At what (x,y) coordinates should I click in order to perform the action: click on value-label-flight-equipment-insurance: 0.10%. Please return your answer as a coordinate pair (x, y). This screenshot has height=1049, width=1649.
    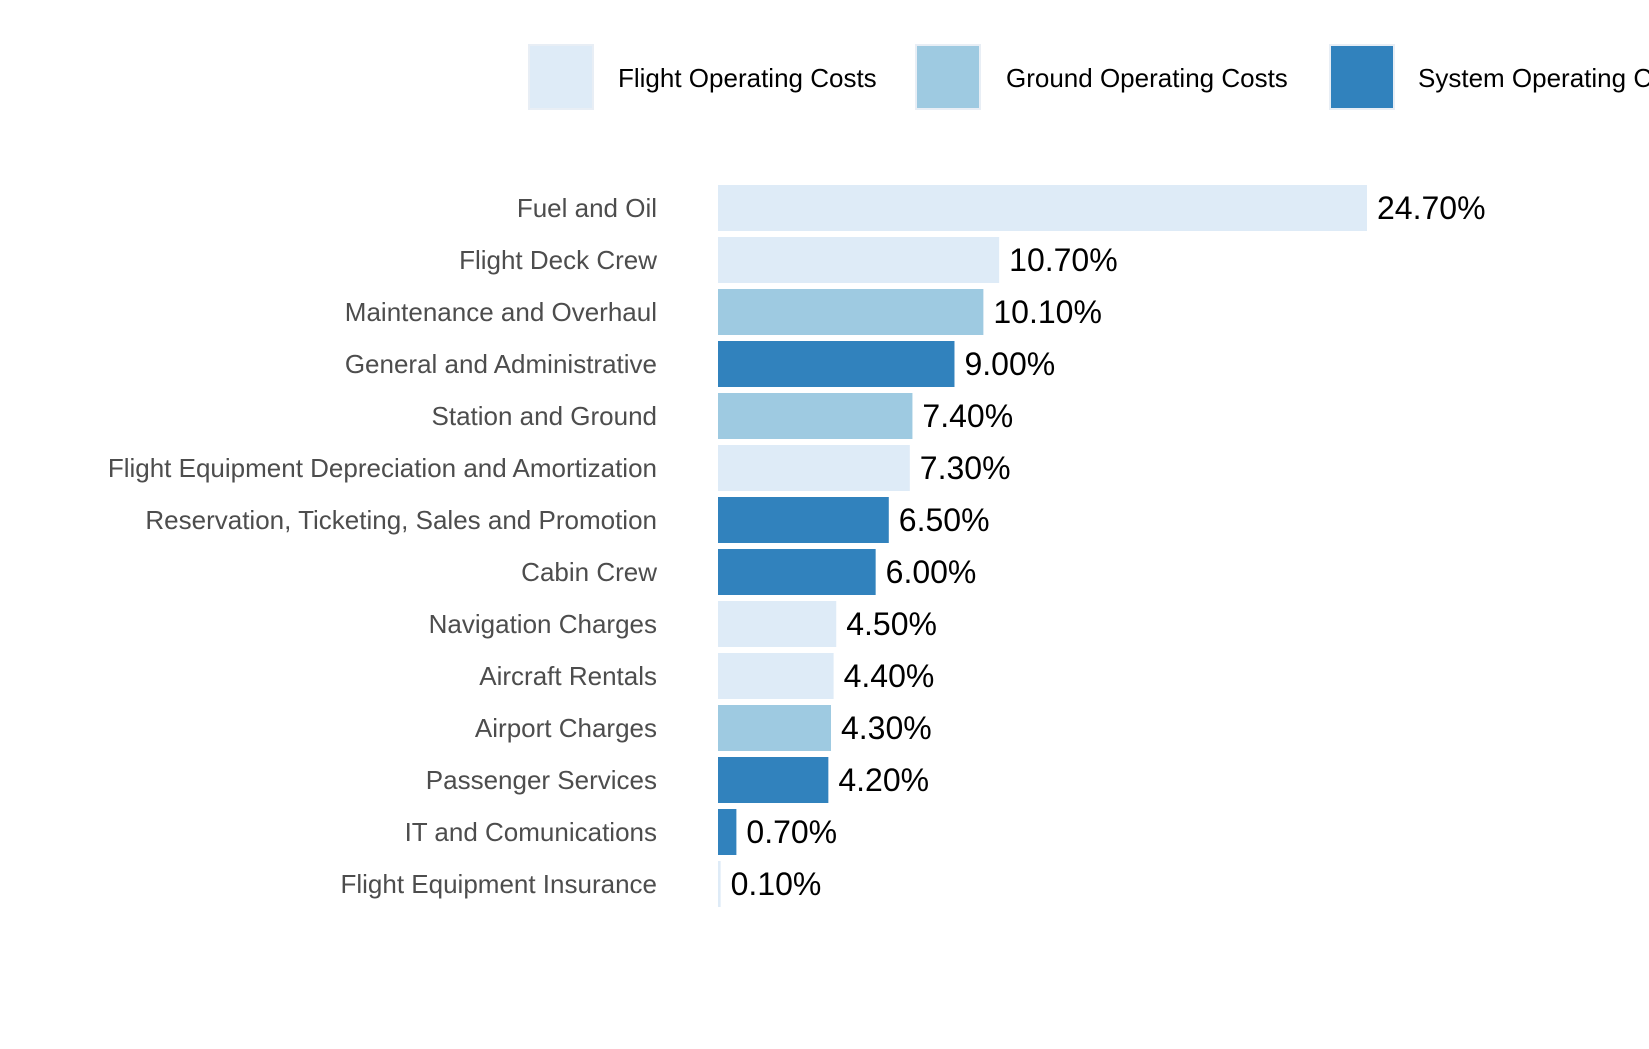
    Looking at the image, I should click on (776, 884).